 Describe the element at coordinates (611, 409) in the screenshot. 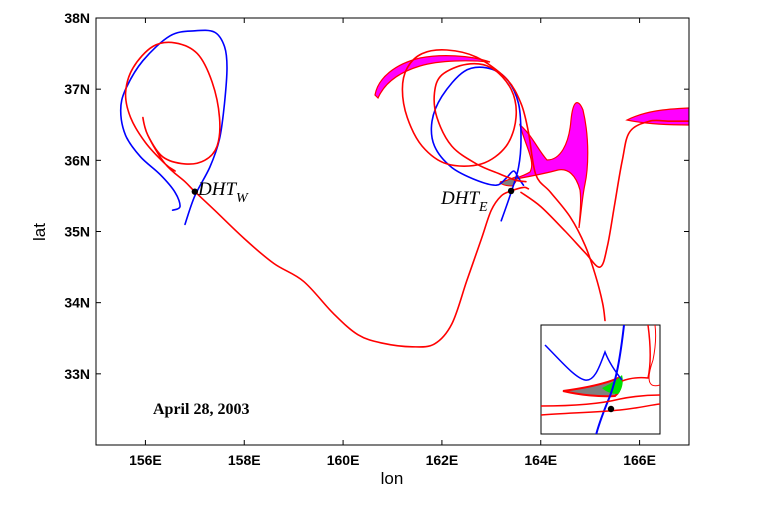

I see `inset-dht-point` at that location.